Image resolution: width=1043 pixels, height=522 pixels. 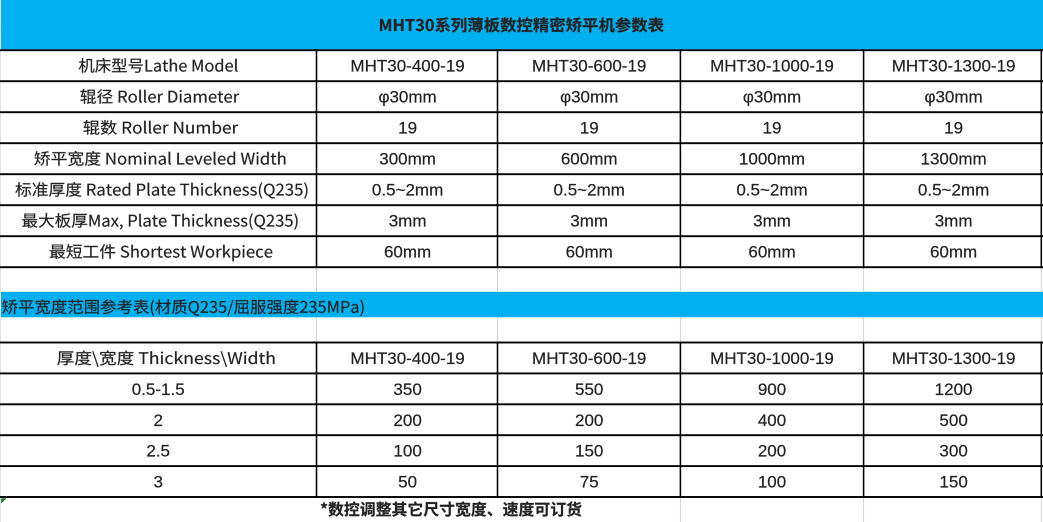 What do you see at coordinates (772, 159) in the screenshot?
I see `svg-text: 1000mm` at bounding box center [772, 159].